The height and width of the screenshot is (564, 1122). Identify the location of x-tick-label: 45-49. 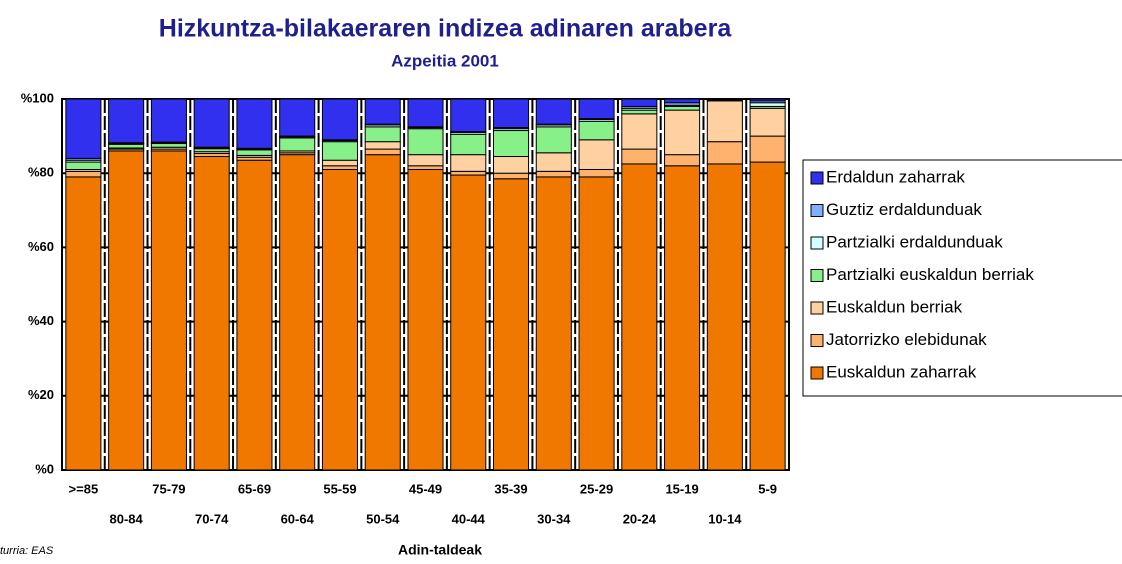
(425, 488).